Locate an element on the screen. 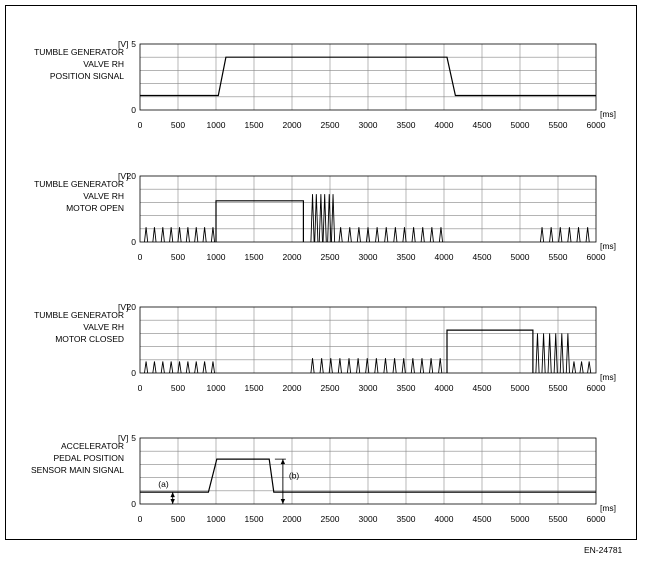  channel-label: PEDAL POSITION is located at coordinates (88, 458).